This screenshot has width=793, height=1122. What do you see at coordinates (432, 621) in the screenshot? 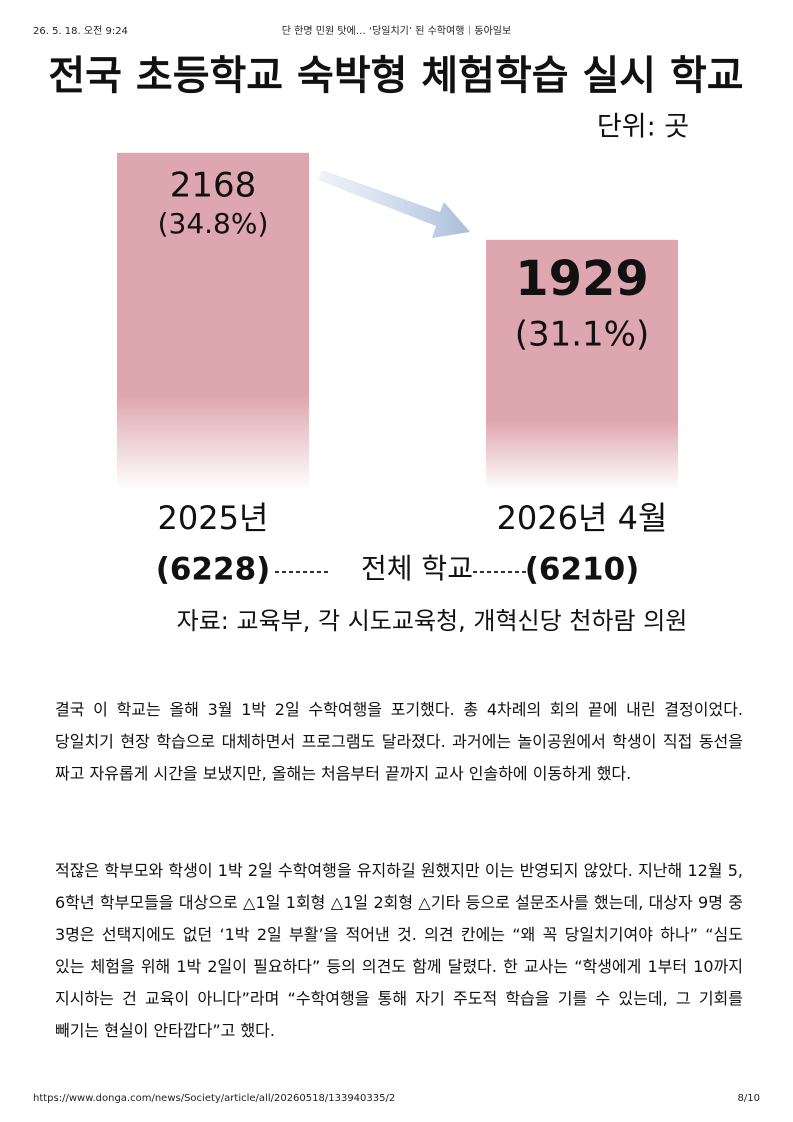
I see `source: 자료: 교육부, 각 시도교육청, 개혁신당 천하람 의원` at bounding box center [432, 621].